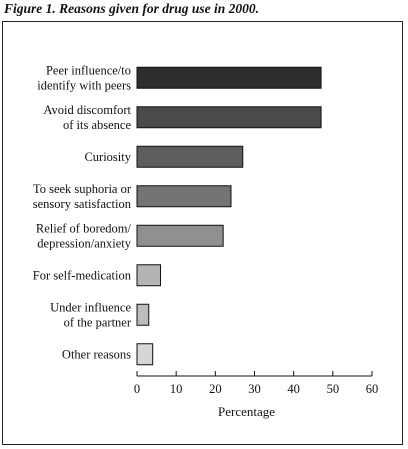 This screenshot has height=449, width=408. What do you see at coordinates (91, 314) in the screenshot?
I see `category-label-7: Under influence of the partner` at bounding box center [91, 314].